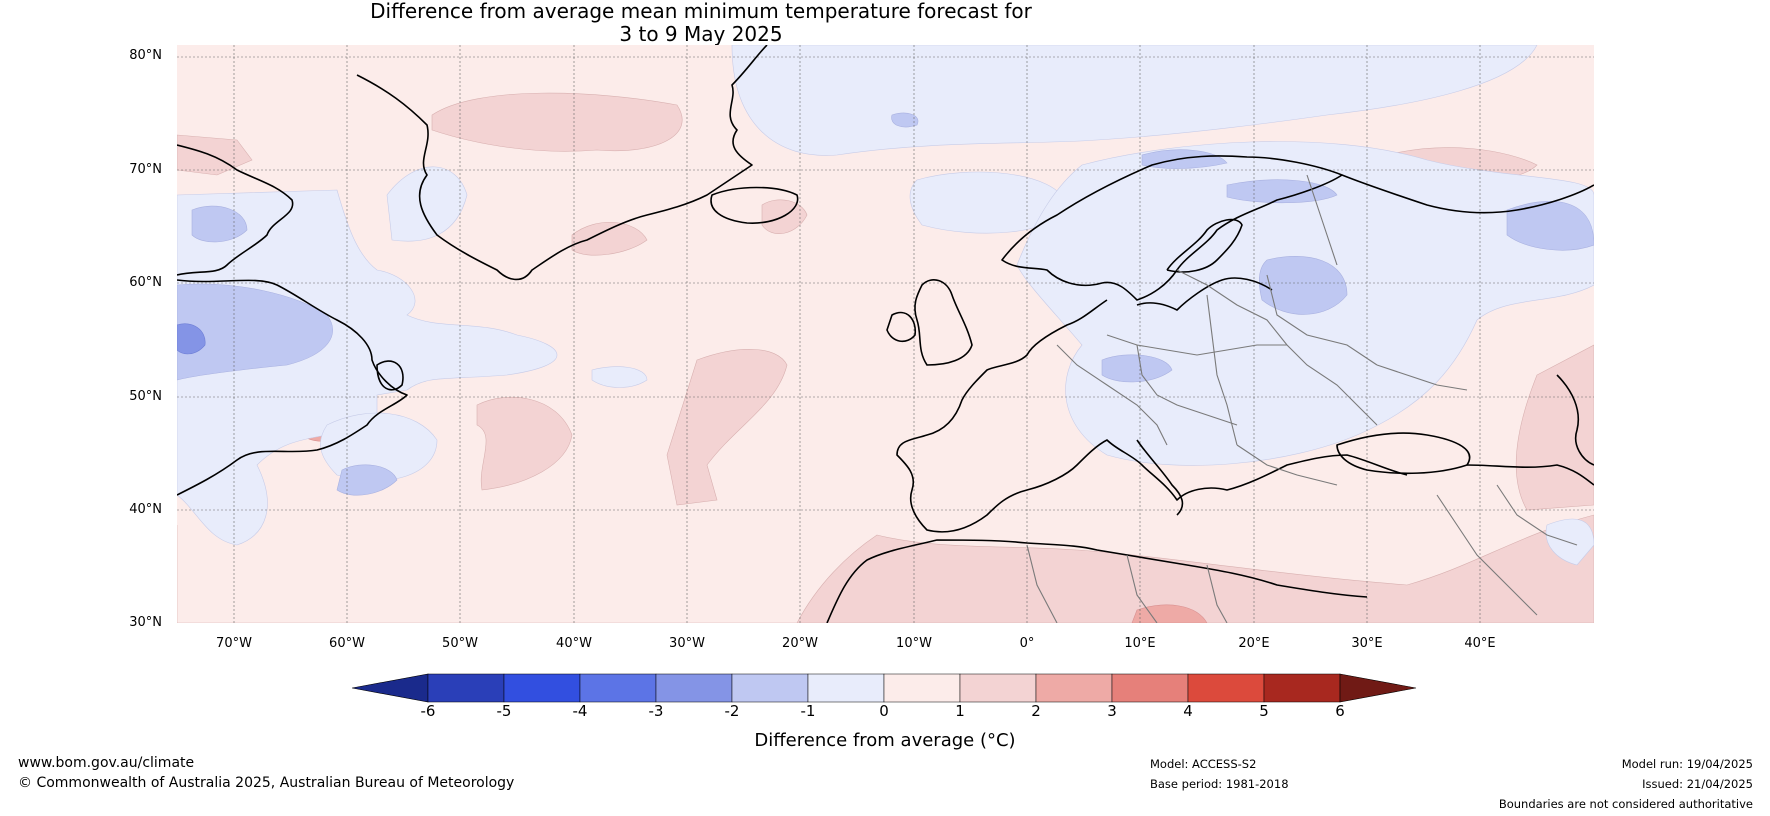 The image size is (1770, 816). I want to click on lon-label-20w: 20°W, so click(800, 643).